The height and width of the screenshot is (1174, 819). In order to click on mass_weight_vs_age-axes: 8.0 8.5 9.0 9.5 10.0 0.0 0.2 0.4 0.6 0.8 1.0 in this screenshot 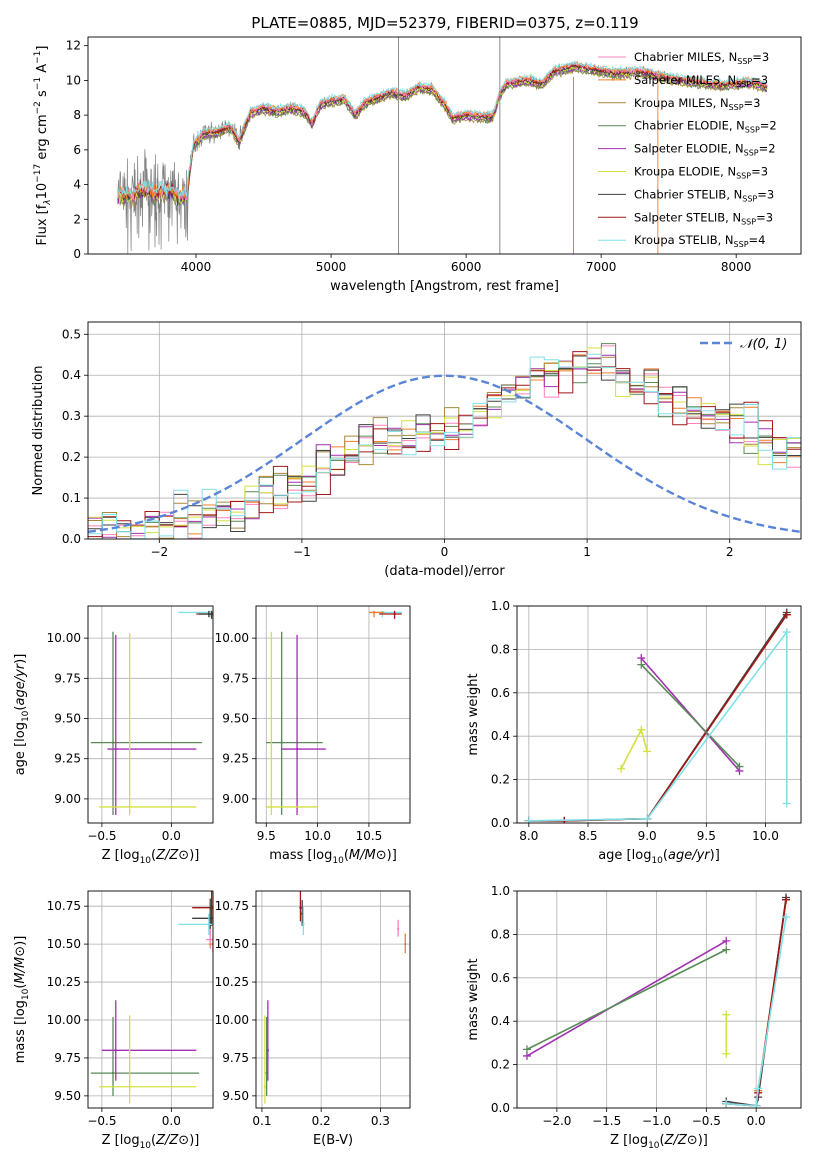, I will do `click(646, 721)`.